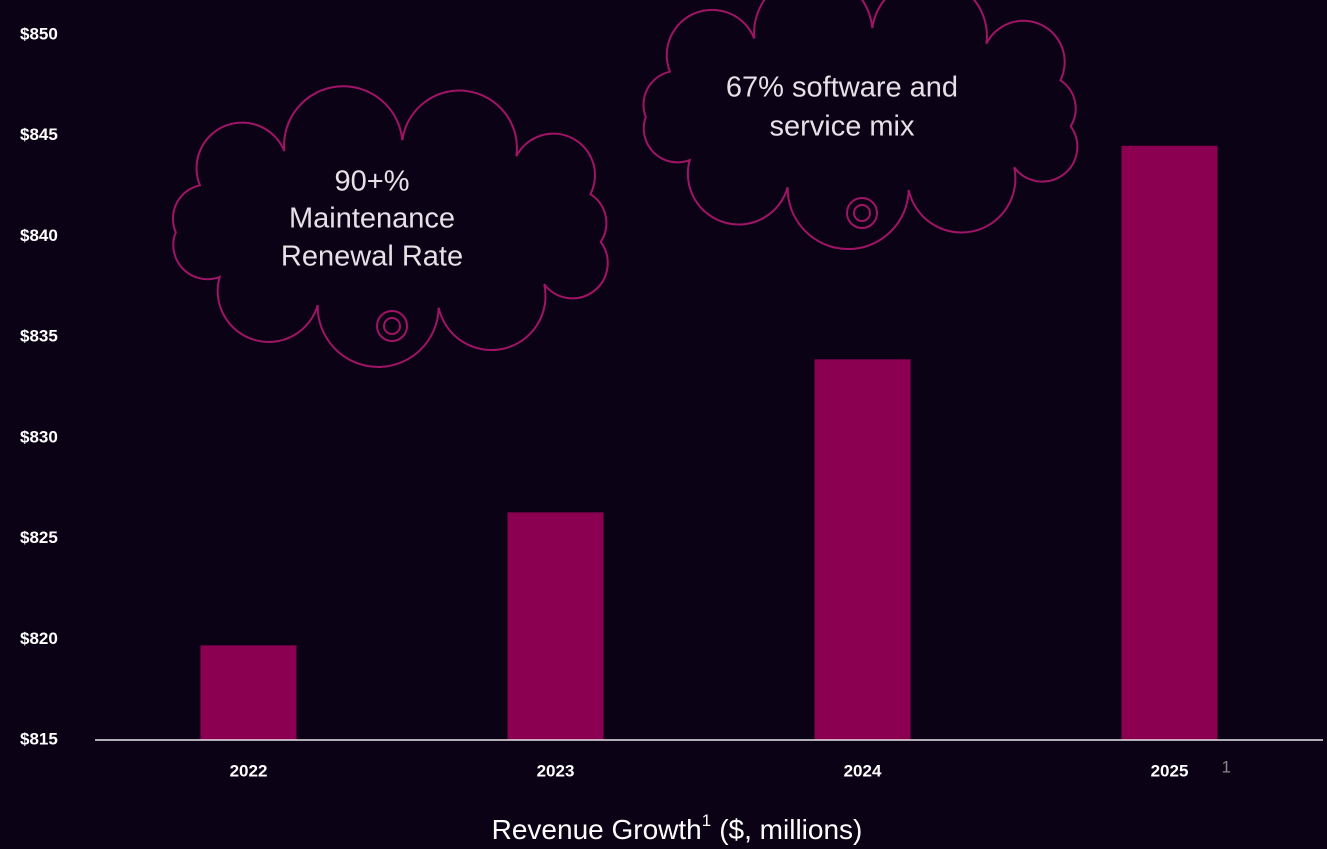 This screenshot has width=1327, height=849. What do you see at coordinates (39, 537) in the screenshot?
I see `y-tick-label: $825` at bounding box center [39, 537].